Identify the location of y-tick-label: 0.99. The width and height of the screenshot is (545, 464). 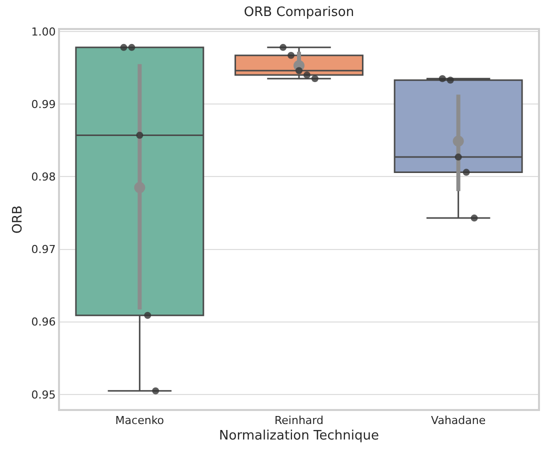
(43, 104).